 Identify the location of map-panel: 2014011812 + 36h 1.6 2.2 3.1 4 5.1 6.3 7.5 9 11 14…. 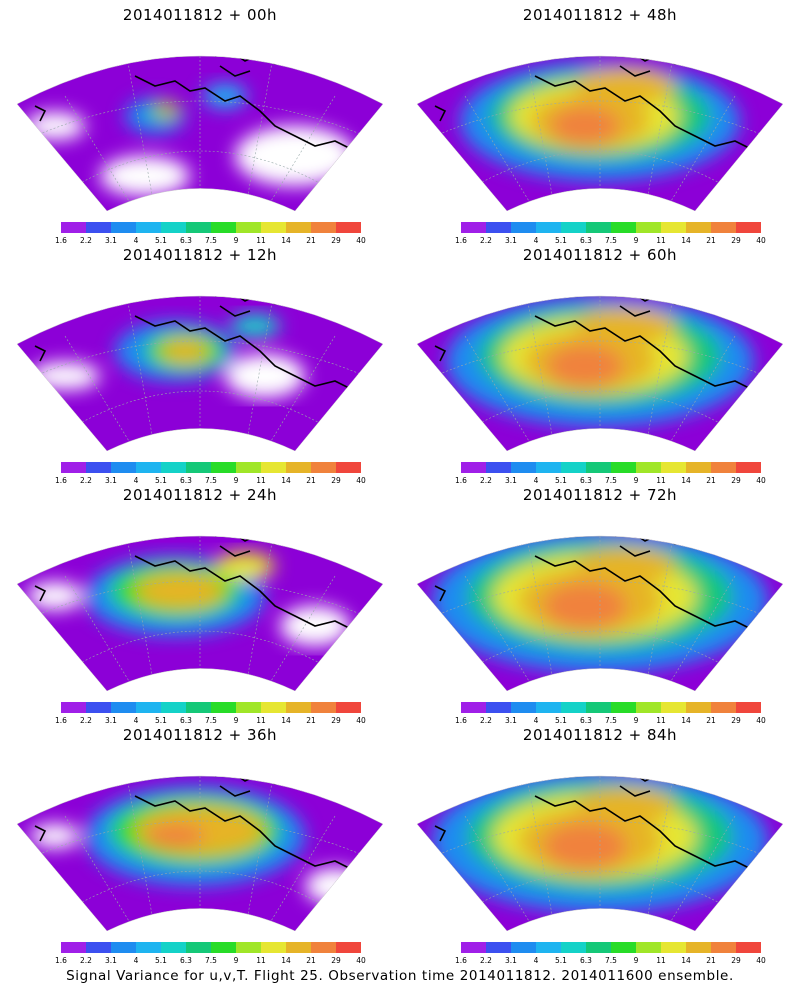
(200, 842).